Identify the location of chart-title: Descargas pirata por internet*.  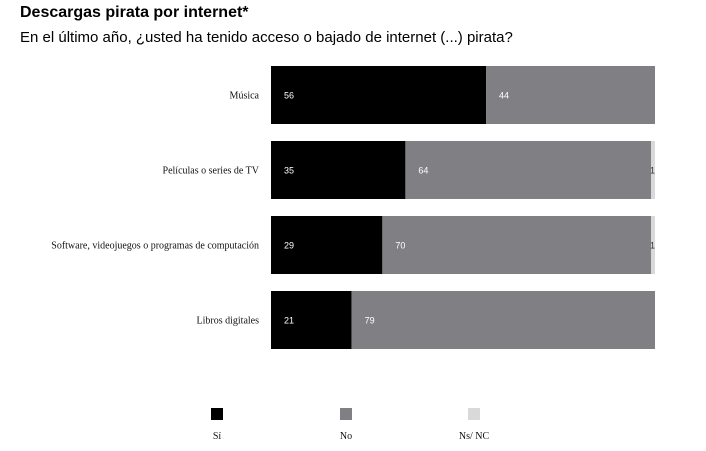
(134, 12).